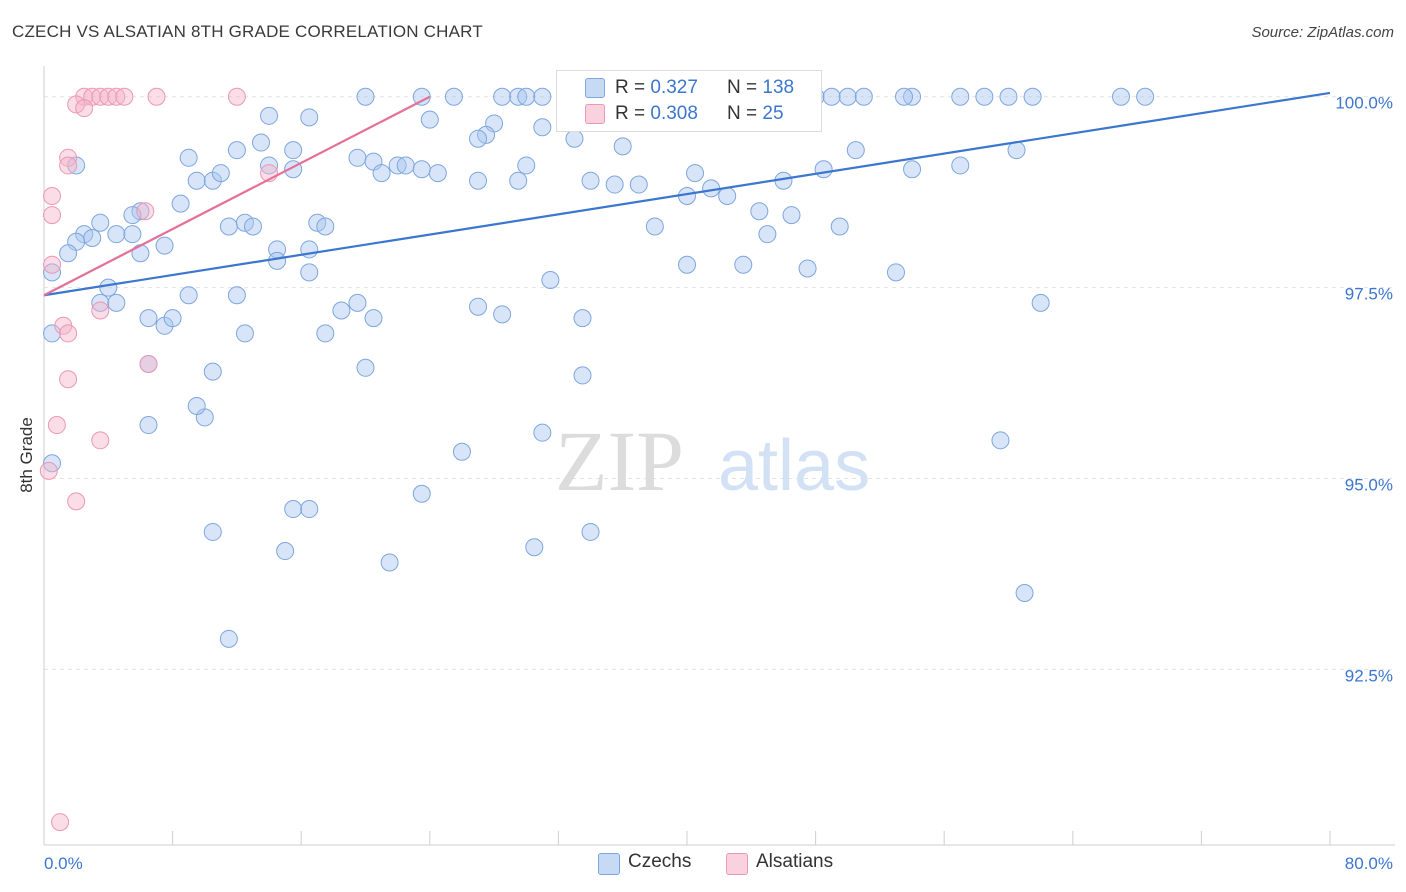  What do you see at coordinates (595, 114) in the screenshot?
I see `alsatians-swatch` at bounding box center [595, 114].